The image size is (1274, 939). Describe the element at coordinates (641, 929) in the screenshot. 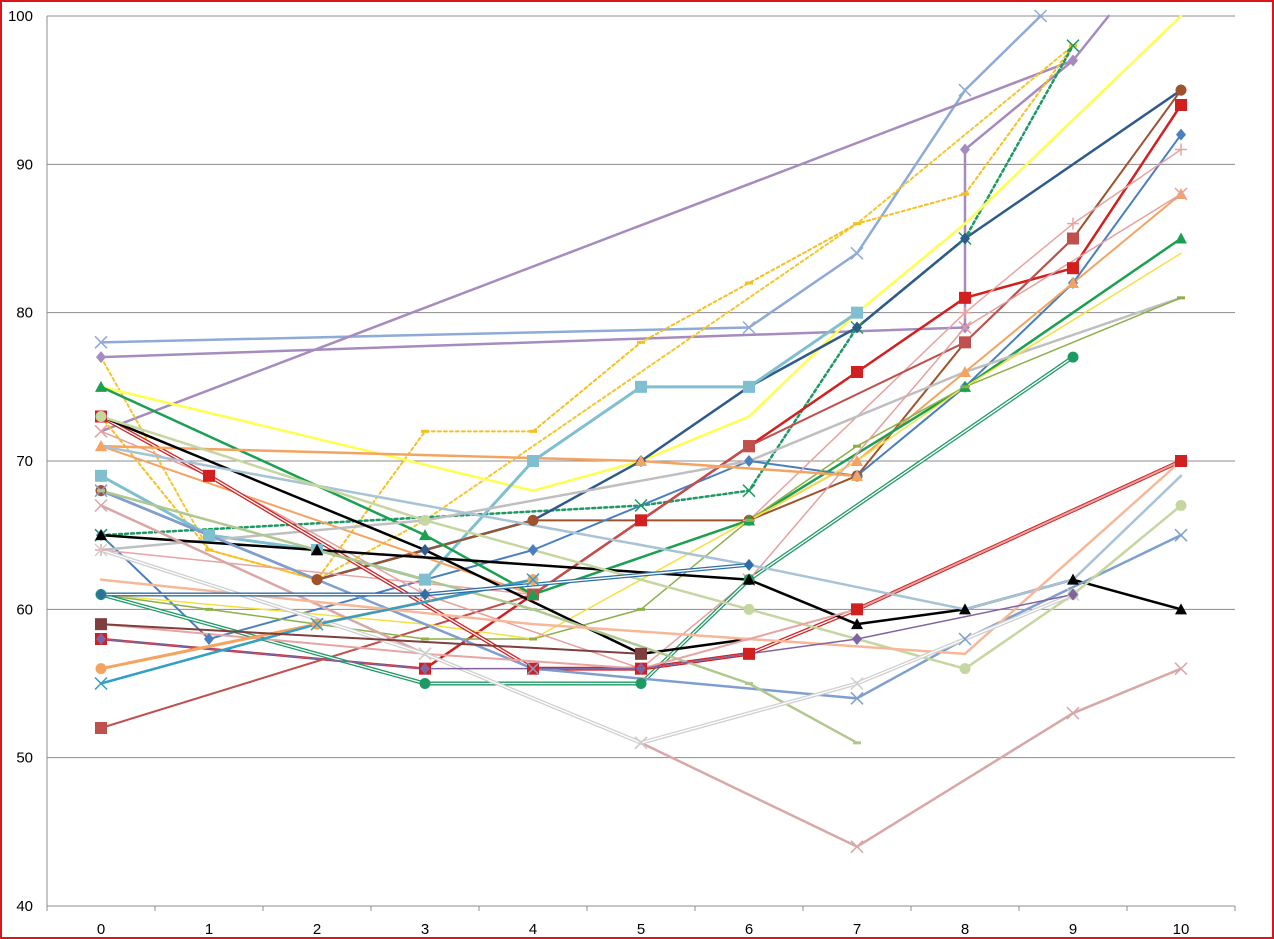

I see `x-tick-label: 5` at that location.